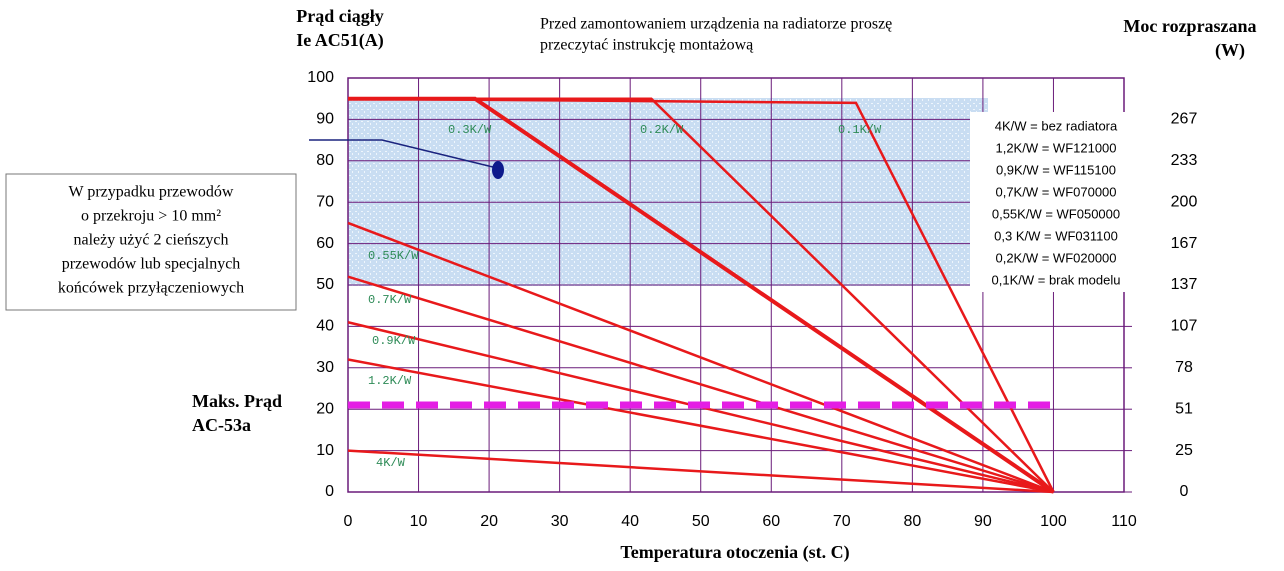 This screenshot has width=1284, height=571. Describe the element at coordinates (860, 130) in the screenshot. I see `series-label: 0.1K/W` at that location.